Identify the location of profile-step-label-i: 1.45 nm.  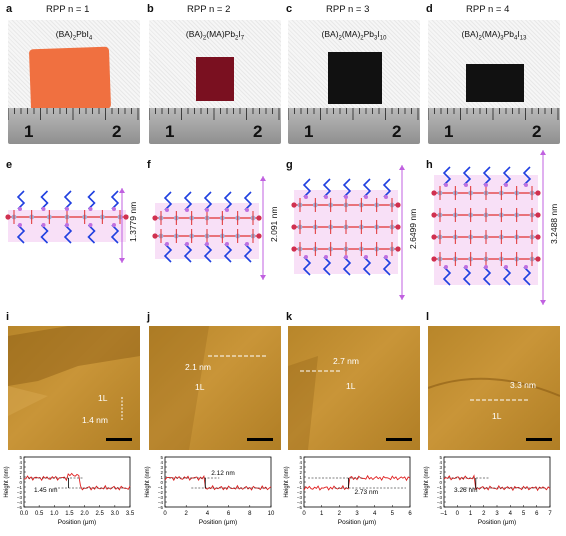
(46, 490).